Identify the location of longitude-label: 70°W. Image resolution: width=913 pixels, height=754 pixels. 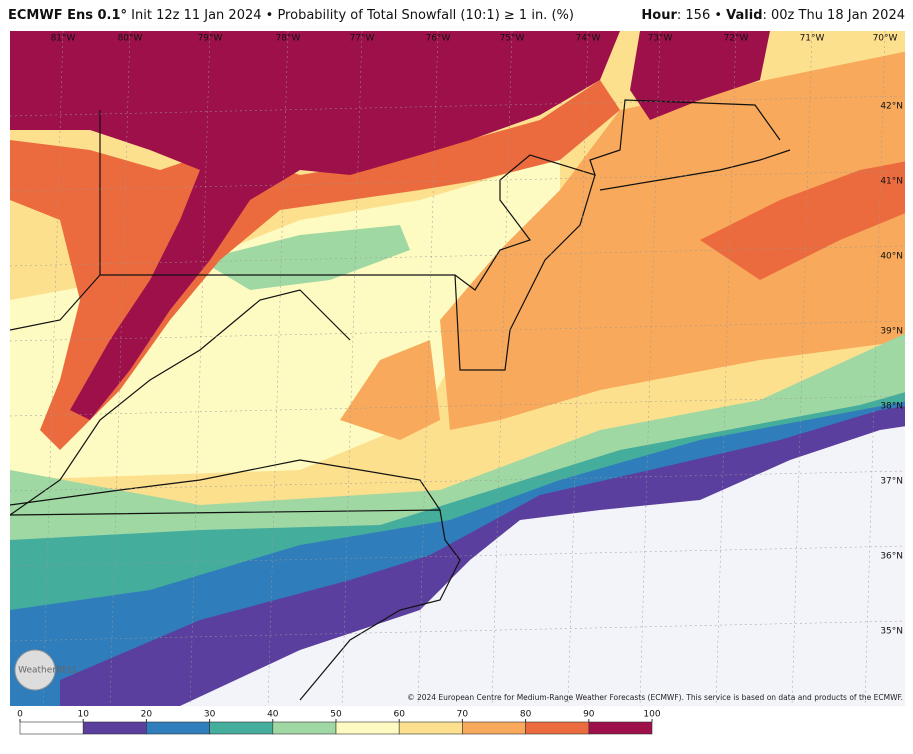
(885, 39).